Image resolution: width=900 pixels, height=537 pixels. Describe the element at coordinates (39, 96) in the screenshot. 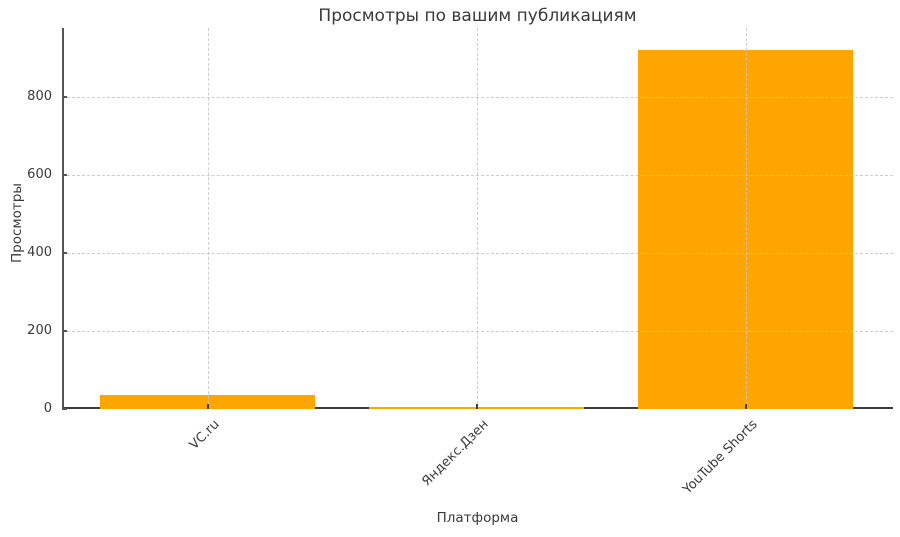

I see `y-tick-label: 800` at that location.